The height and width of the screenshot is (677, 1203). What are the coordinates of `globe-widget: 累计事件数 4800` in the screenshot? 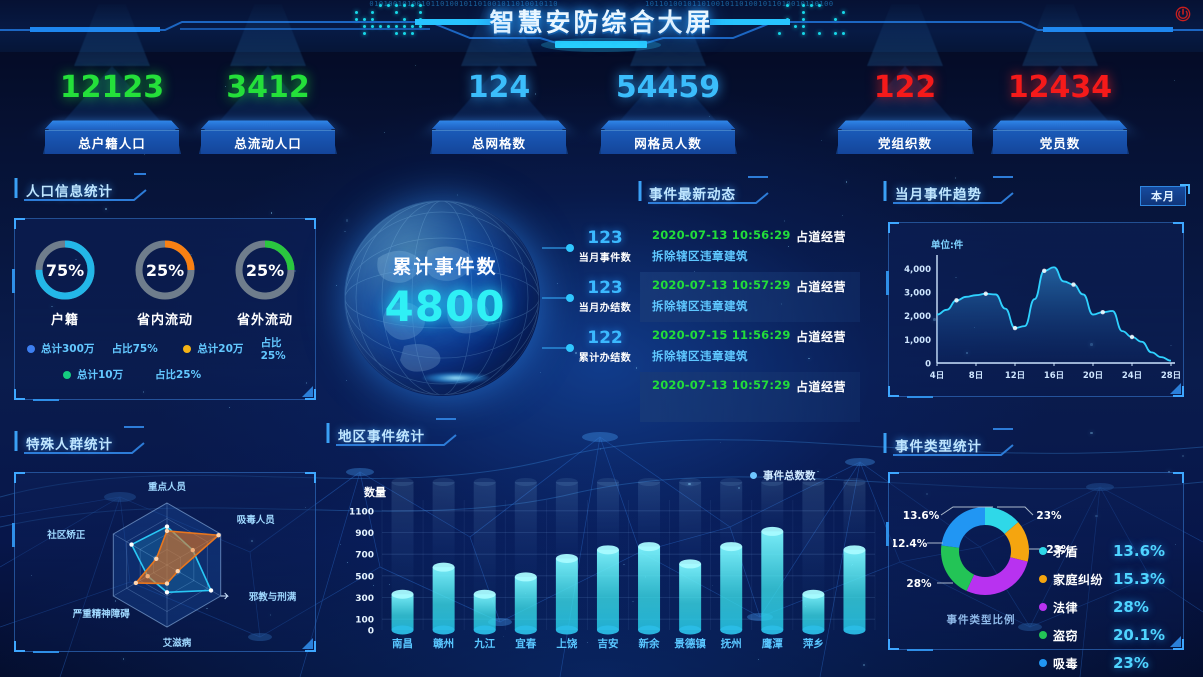 It's located at (445, 307).